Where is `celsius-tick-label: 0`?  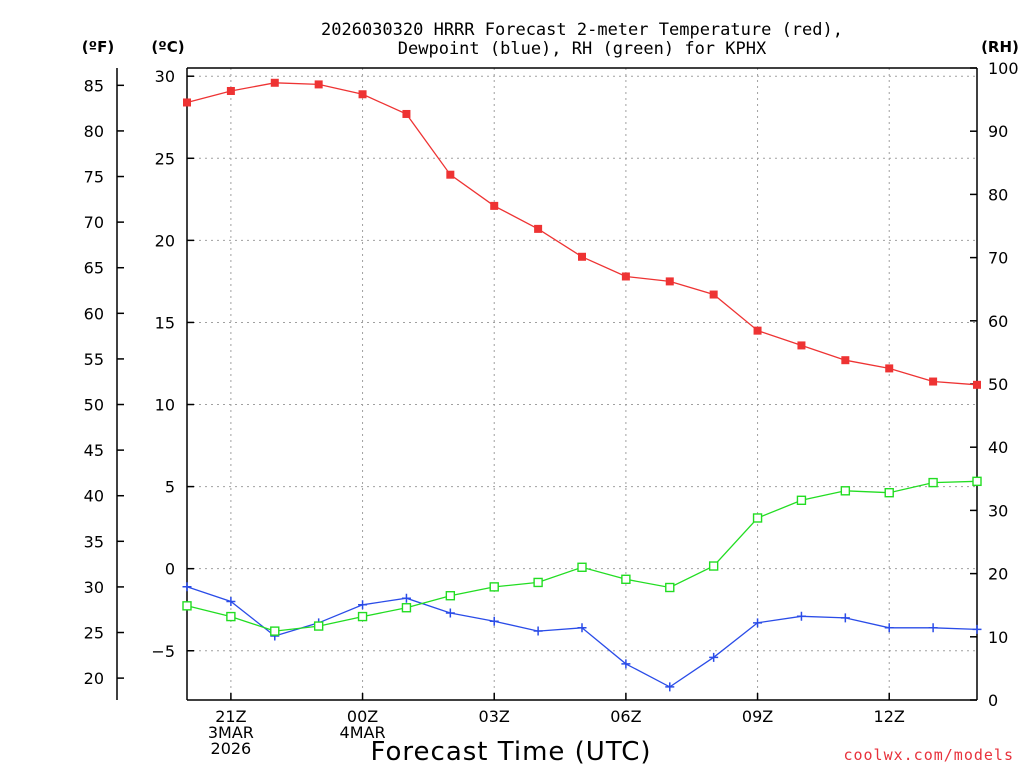
celsius-tick-label: 0 is located at coordinates (170, 569).